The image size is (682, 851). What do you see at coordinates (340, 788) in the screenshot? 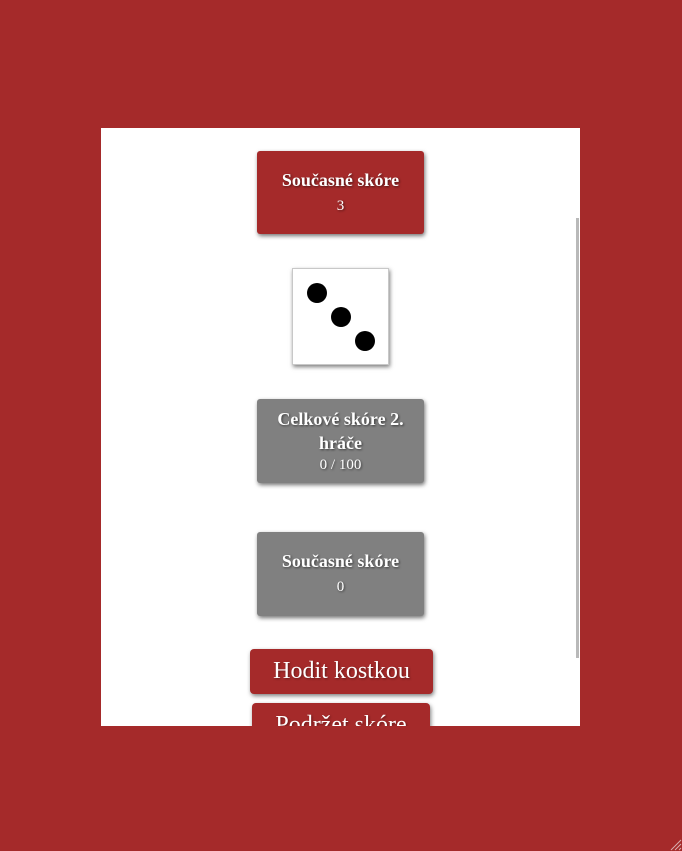
I see `bottom-background` at bounding box center [340, 788].